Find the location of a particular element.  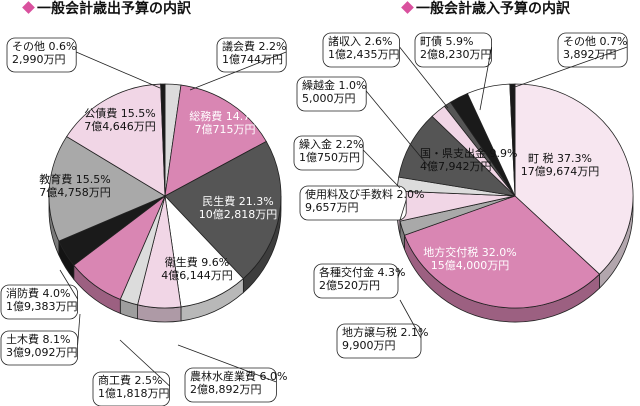

slice-amount: 5,000万円 is located at coordinates (329, 98).